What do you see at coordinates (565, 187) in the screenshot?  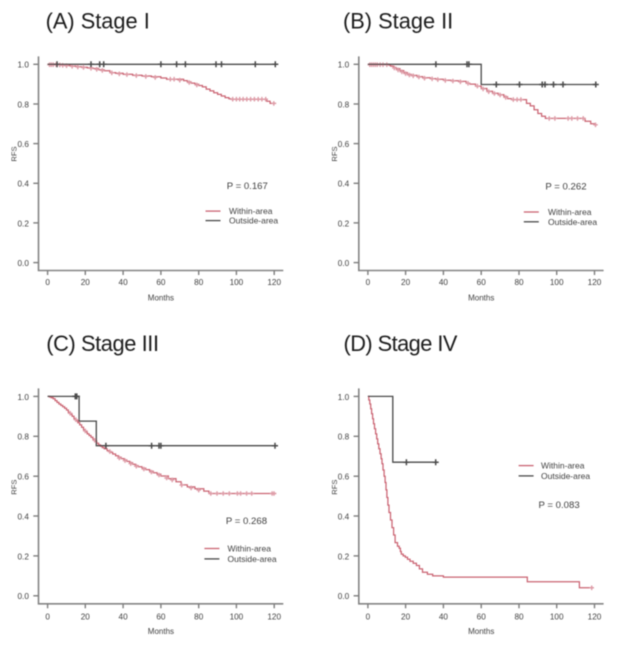 I see `svg-text: P = 0.262` at bounding box center [565, 187].